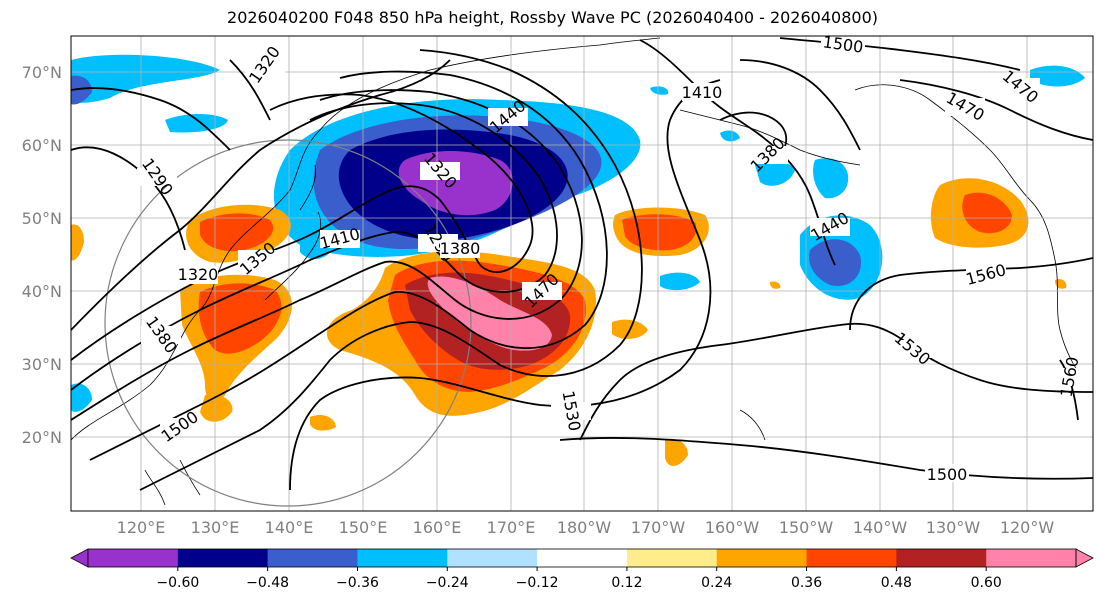  I want to click on lon-label: 140°E, so click(289, 527).